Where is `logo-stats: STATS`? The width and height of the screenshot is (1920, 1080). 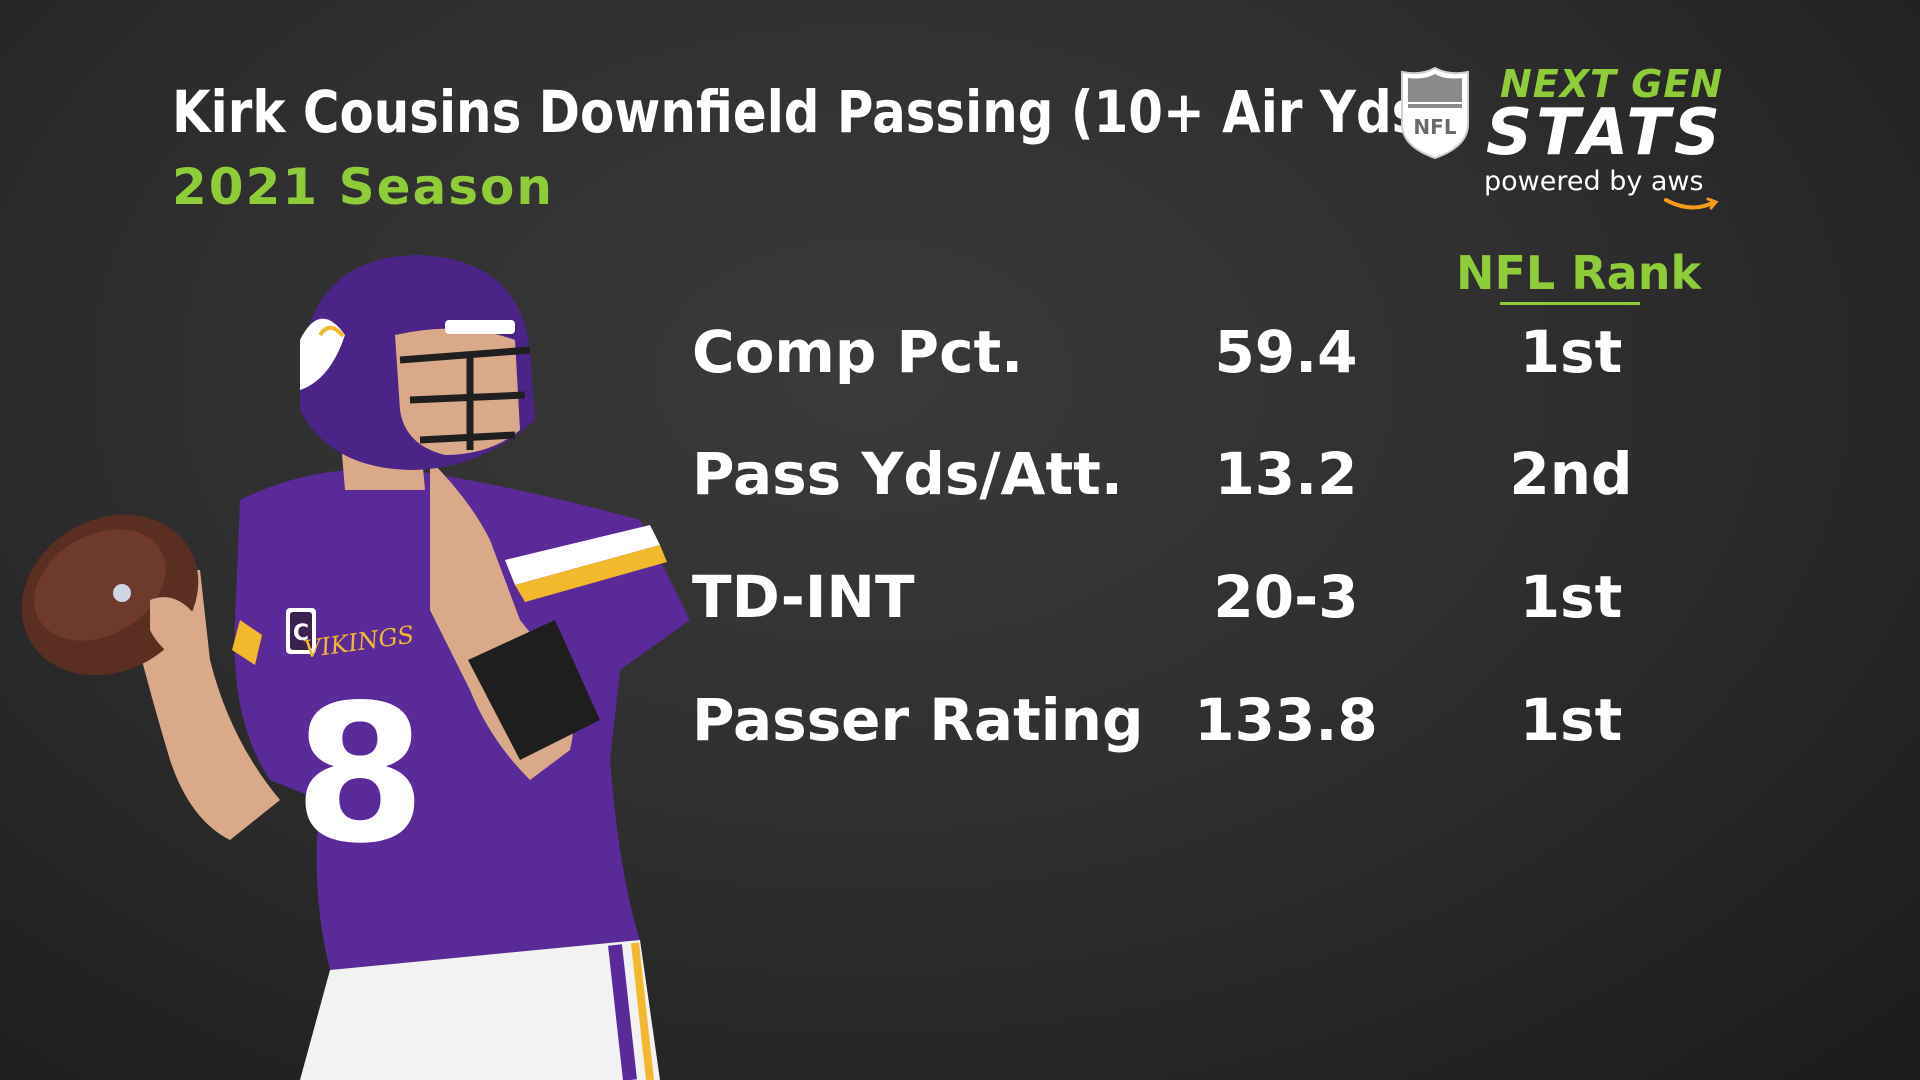 logo-stats: STATS is located at coordinates (1605, 133).